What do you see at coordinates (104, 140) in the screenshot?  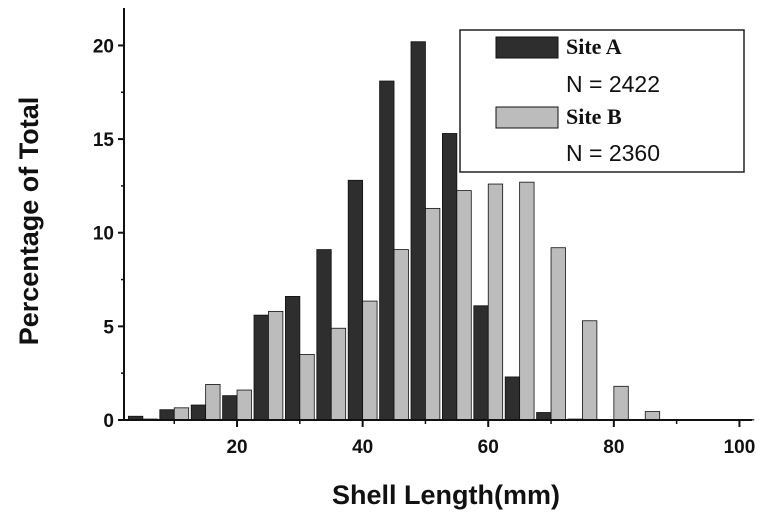 I see `y-tick-label: 15` at bounding box center [104, 140].